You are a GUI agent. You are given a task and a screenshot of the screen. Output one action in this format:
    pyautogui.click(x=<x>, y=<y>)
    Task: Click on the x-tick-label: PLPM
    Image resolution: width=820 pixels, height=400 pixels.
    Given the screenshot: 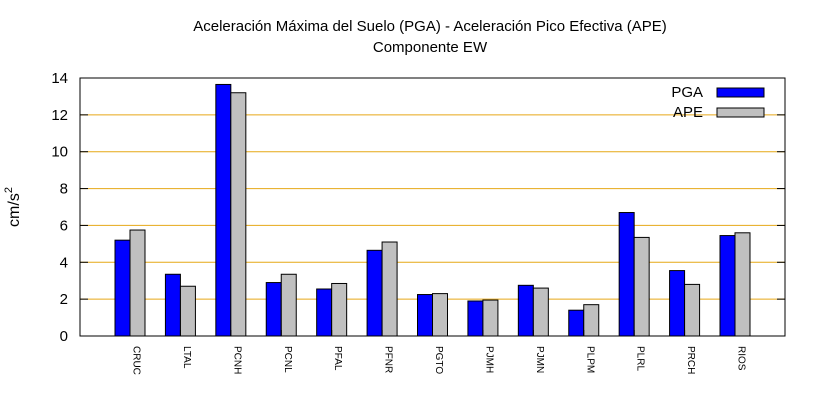 What is the action you would take?
    pyautogui.click(x=589, y=359)
    